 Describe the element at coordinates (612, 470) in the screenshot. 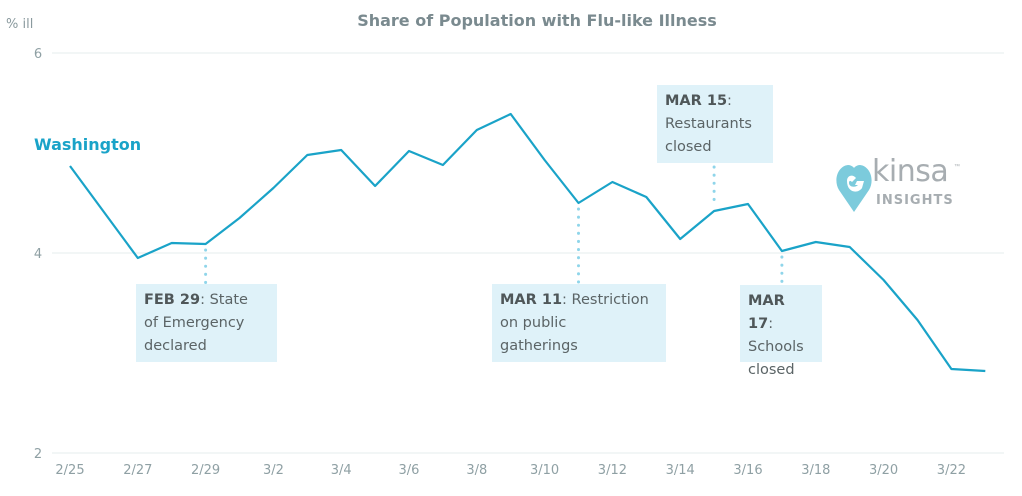

I see `x-tick-label: 3/12` at that location.